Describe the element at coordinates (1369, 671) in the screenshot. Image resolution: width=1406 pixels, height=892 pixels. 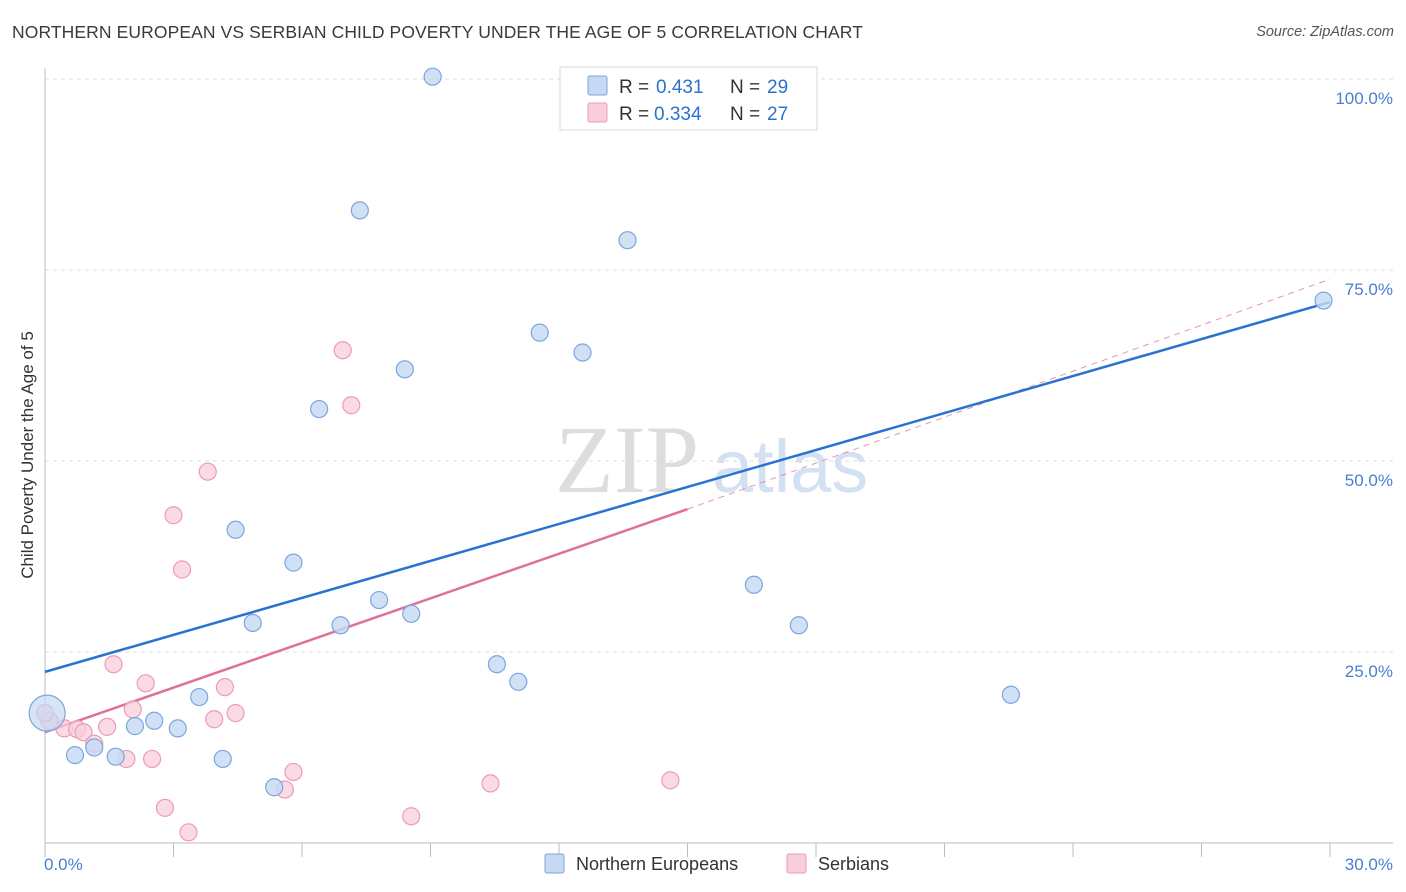
I see `y-tick-label-25: 25.0%` at that location.